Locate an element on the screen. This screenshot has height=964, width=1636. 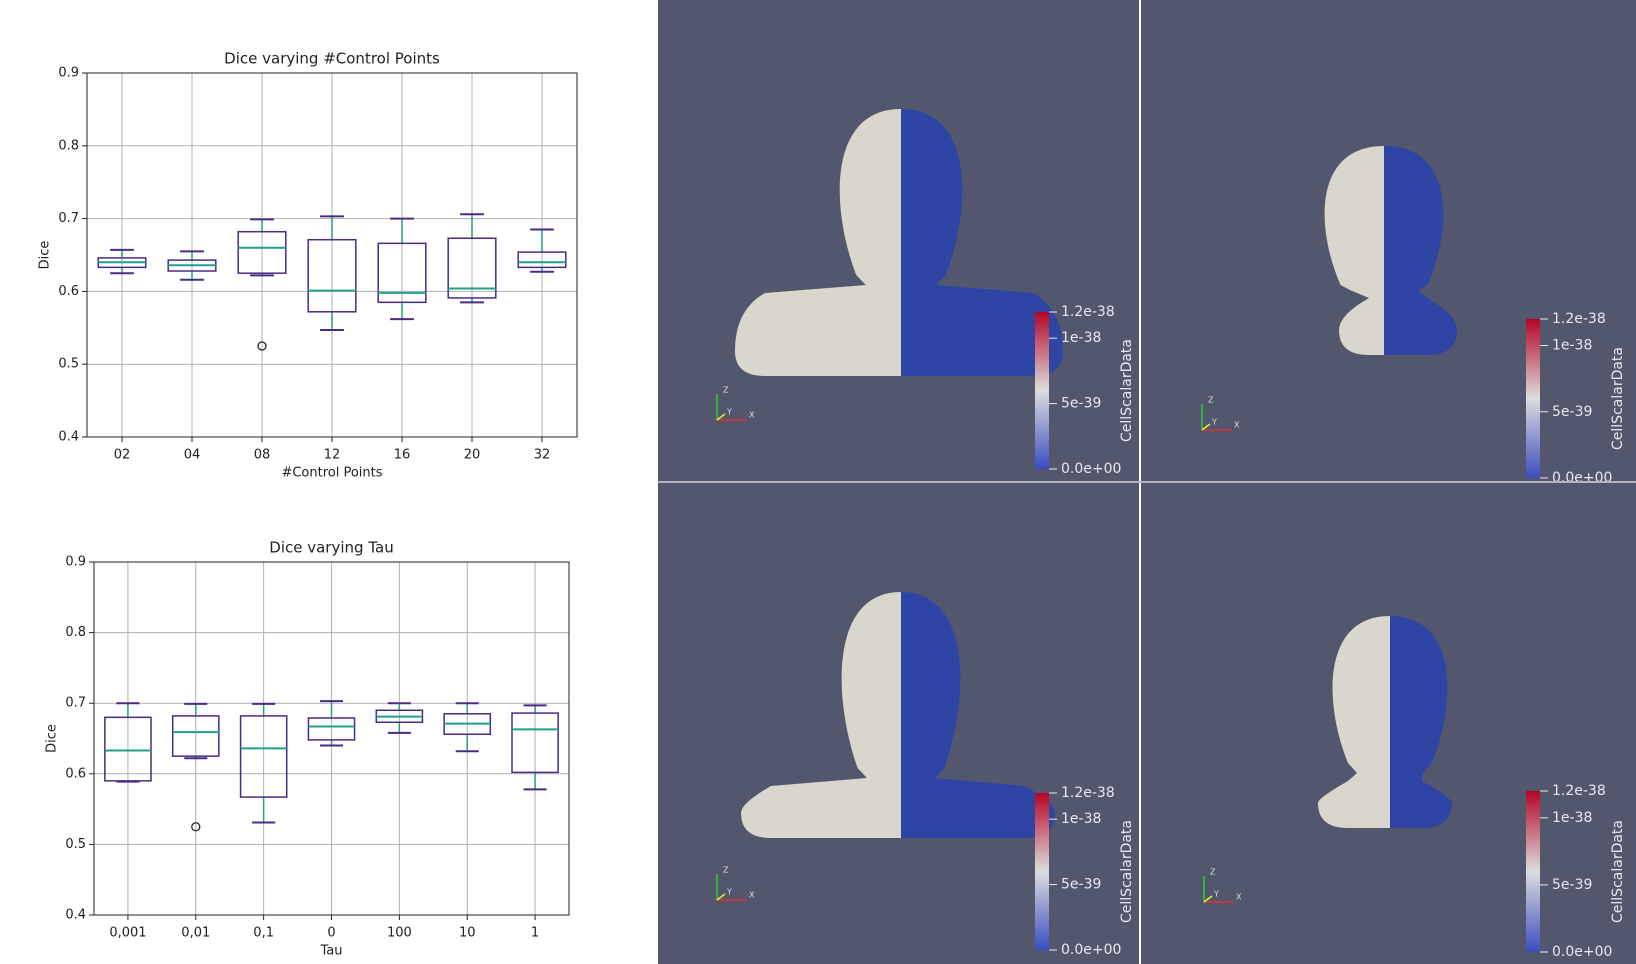
x-tick-label: 0 is located at coordinates (331, 933).